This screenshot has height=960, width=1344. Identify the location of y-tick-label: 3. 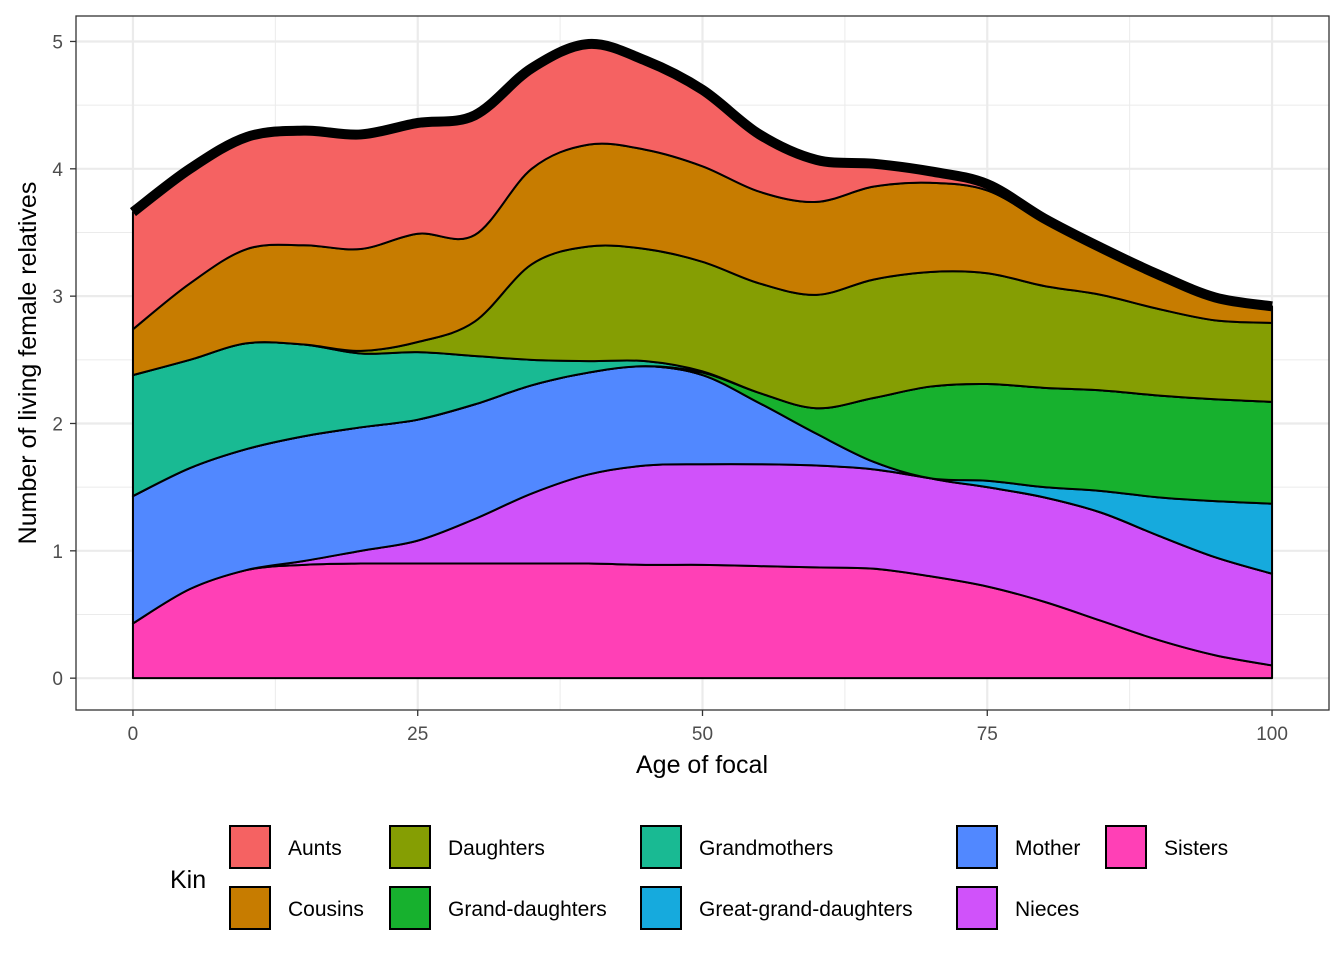
(57, 297).